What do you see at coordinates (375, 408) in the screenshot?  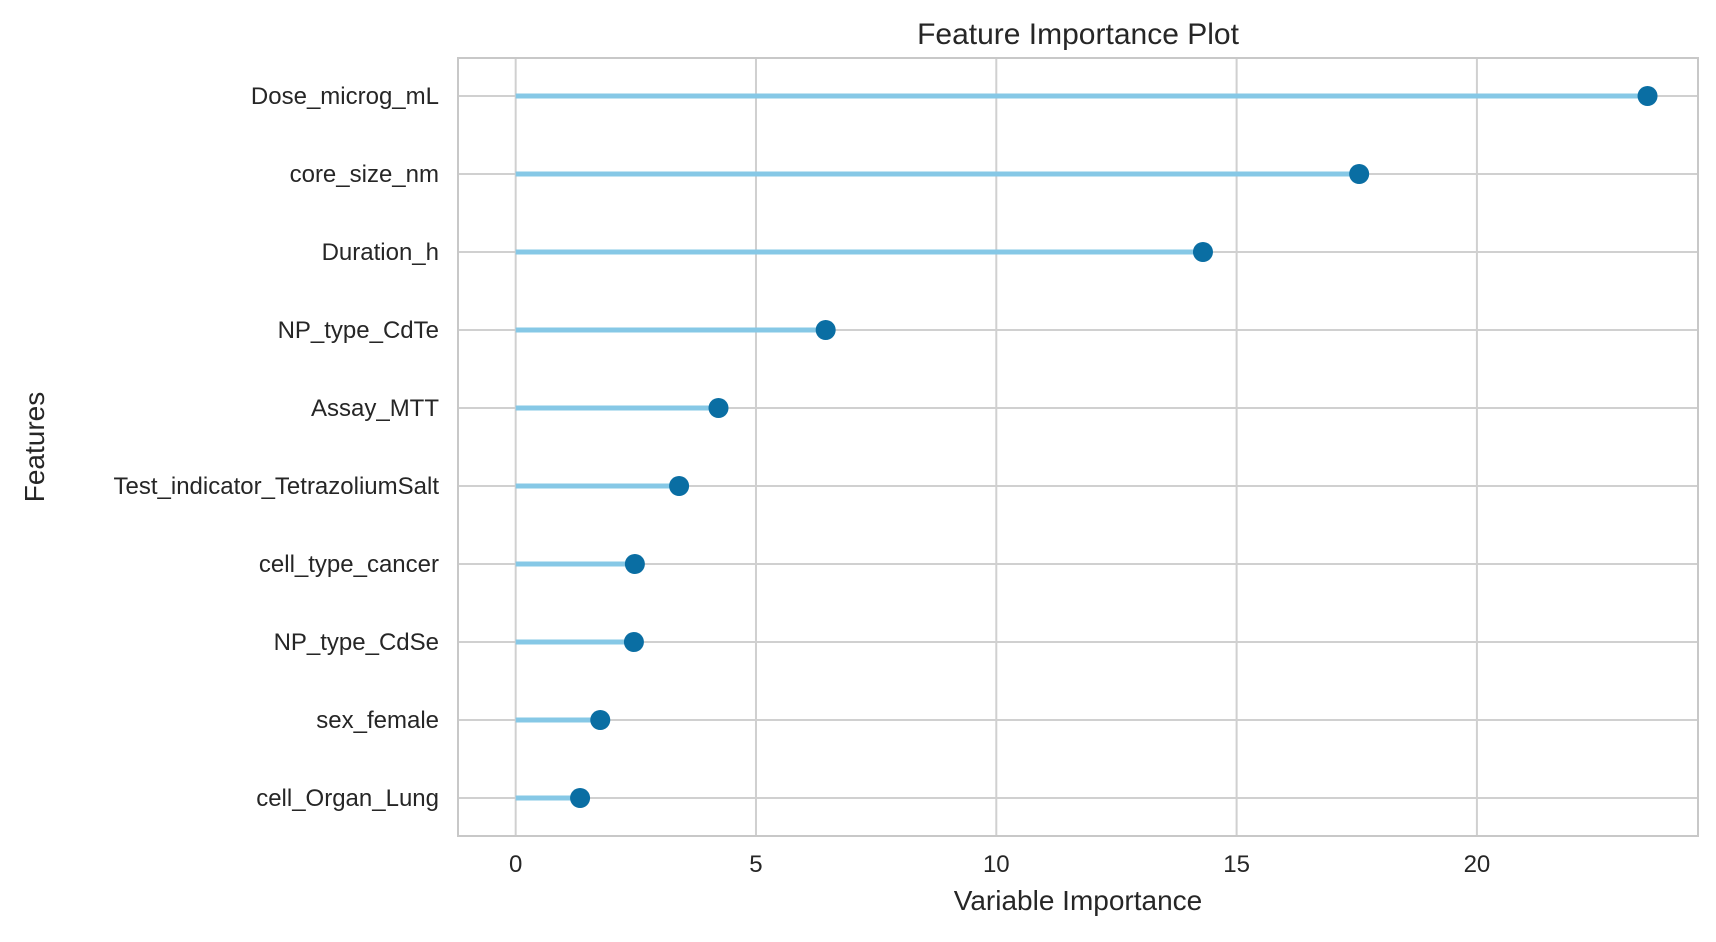 I see `y-tick-label: Assay_MTT` at bounding box center [375, 408].